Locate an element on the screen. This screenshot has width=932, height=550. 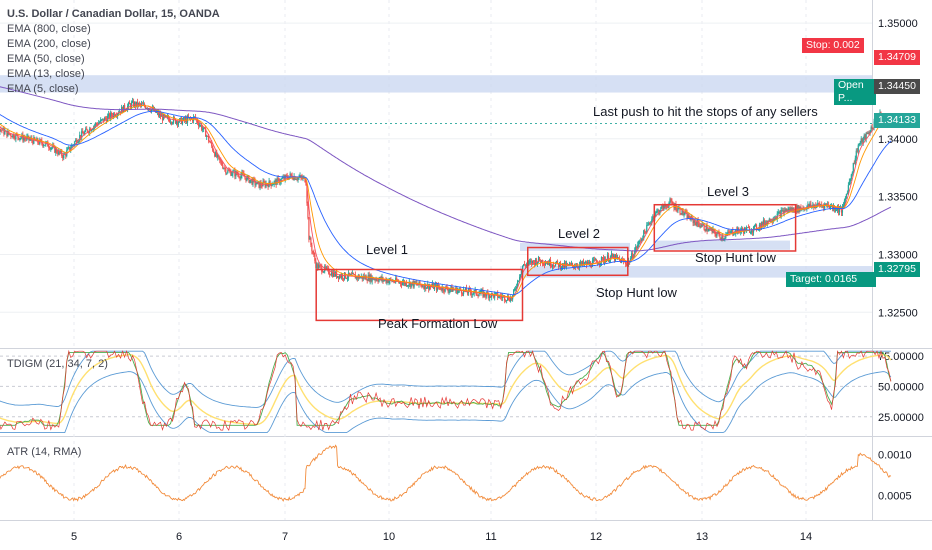
oscillator-midline is located at coordinates (446, 389).